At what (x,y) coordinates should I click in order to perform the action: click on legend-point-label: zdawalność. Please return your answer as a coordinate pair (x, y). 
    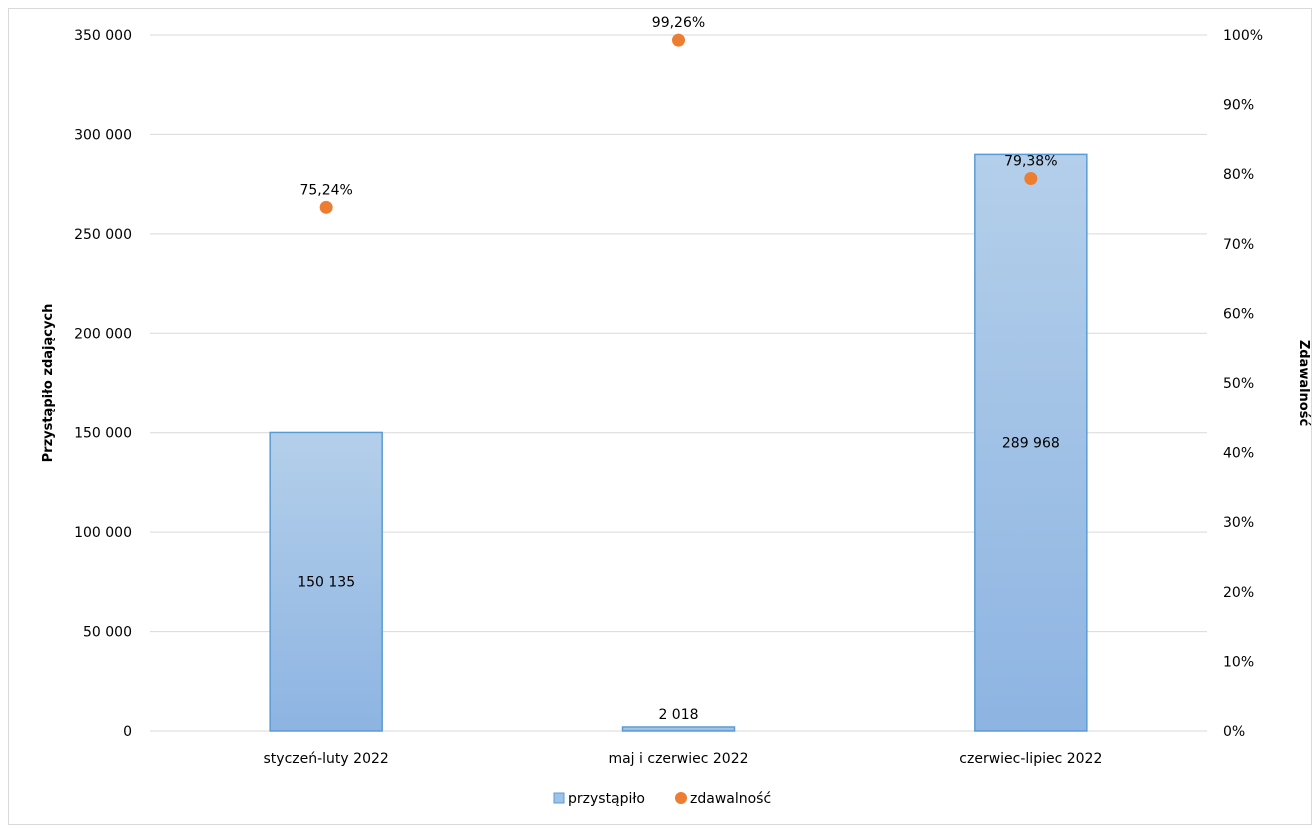
    Looking at the image, I should click on (730, 799).